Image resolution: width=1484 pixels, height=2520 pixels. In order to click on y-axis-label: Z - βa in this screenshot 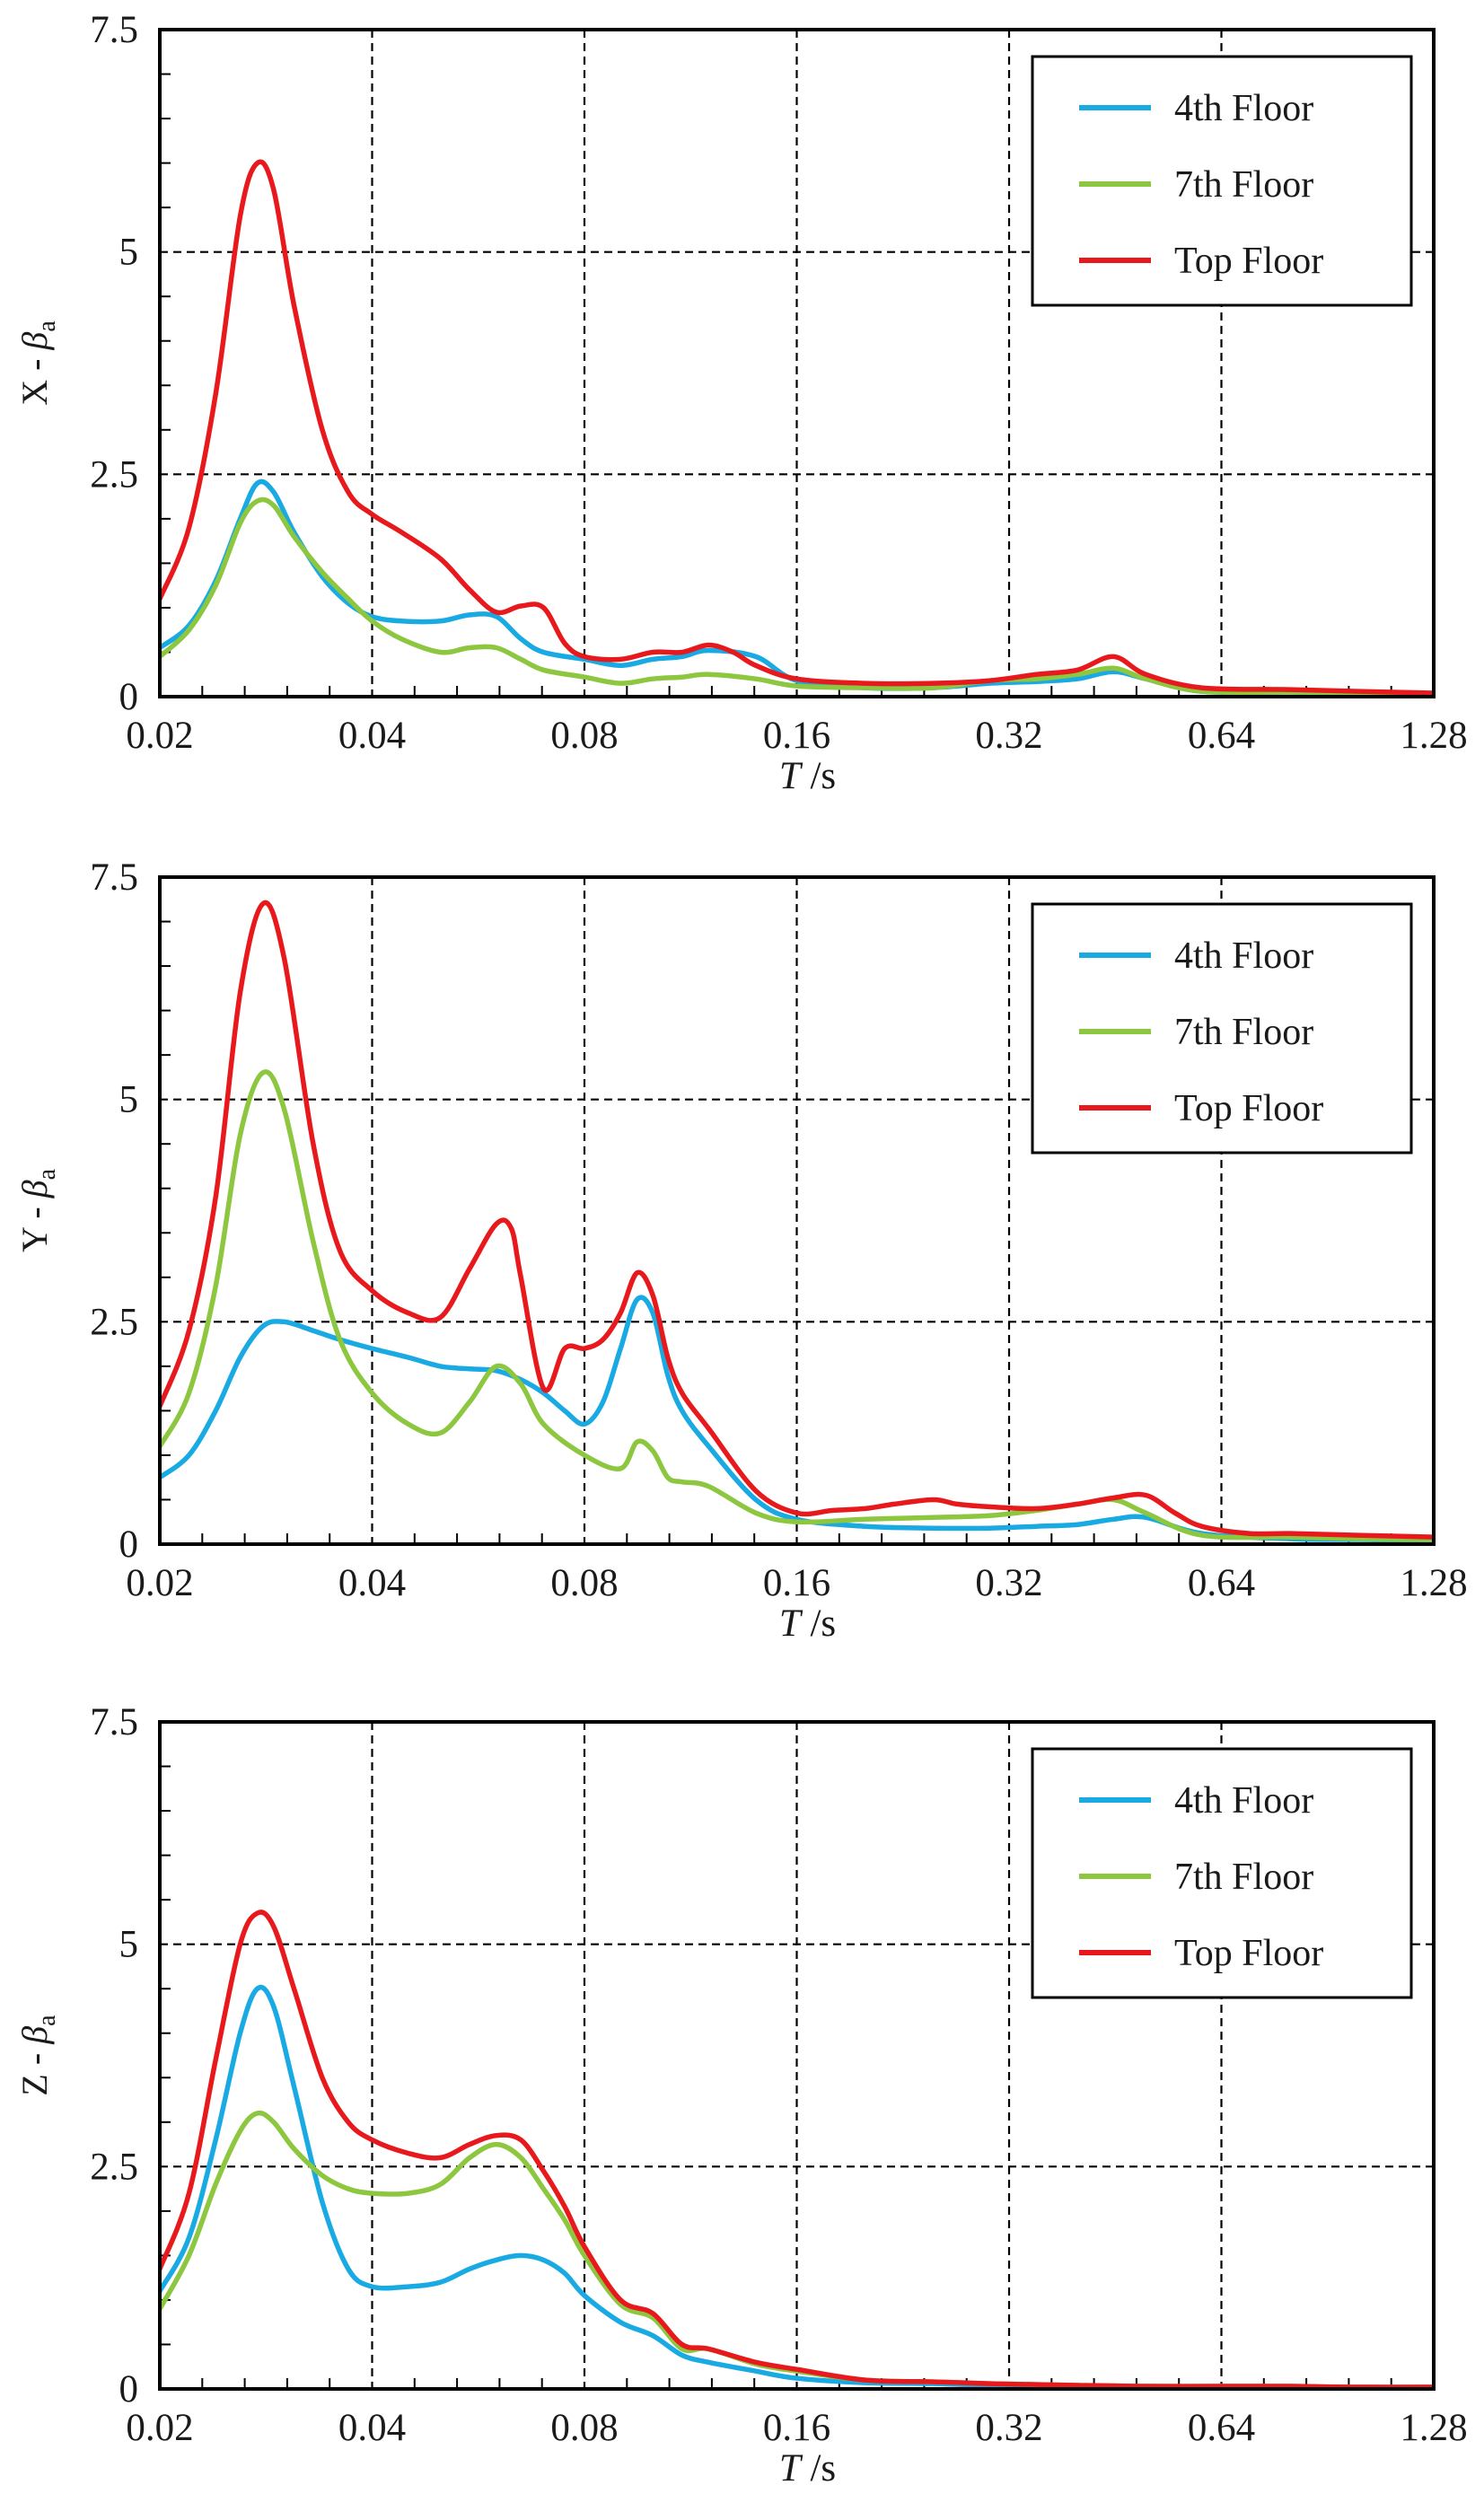, I will do `click(37, 2055)`.